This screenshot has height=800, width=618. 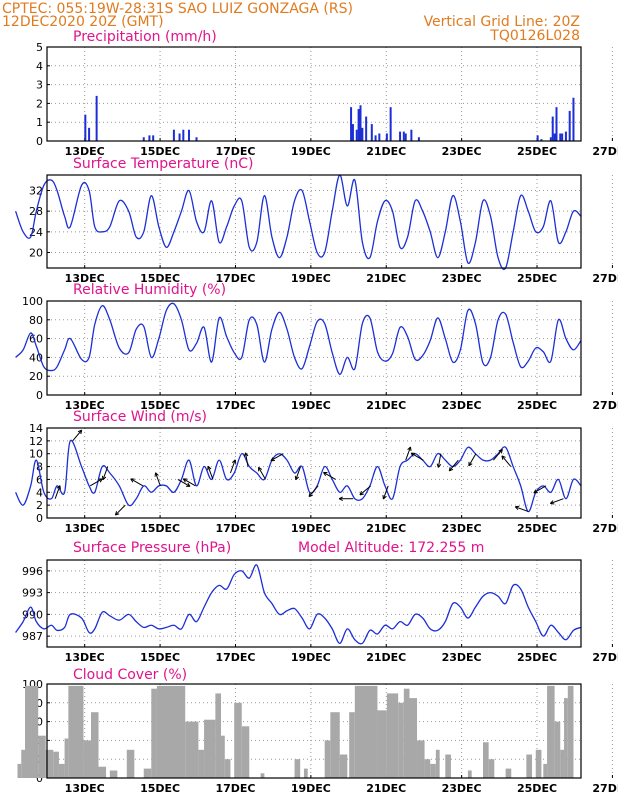 What do you see at coordinates (130, 675) in the screenshot?
I see `cloud-title: Cloud Cover (%)` at bounding box center [130, 675].